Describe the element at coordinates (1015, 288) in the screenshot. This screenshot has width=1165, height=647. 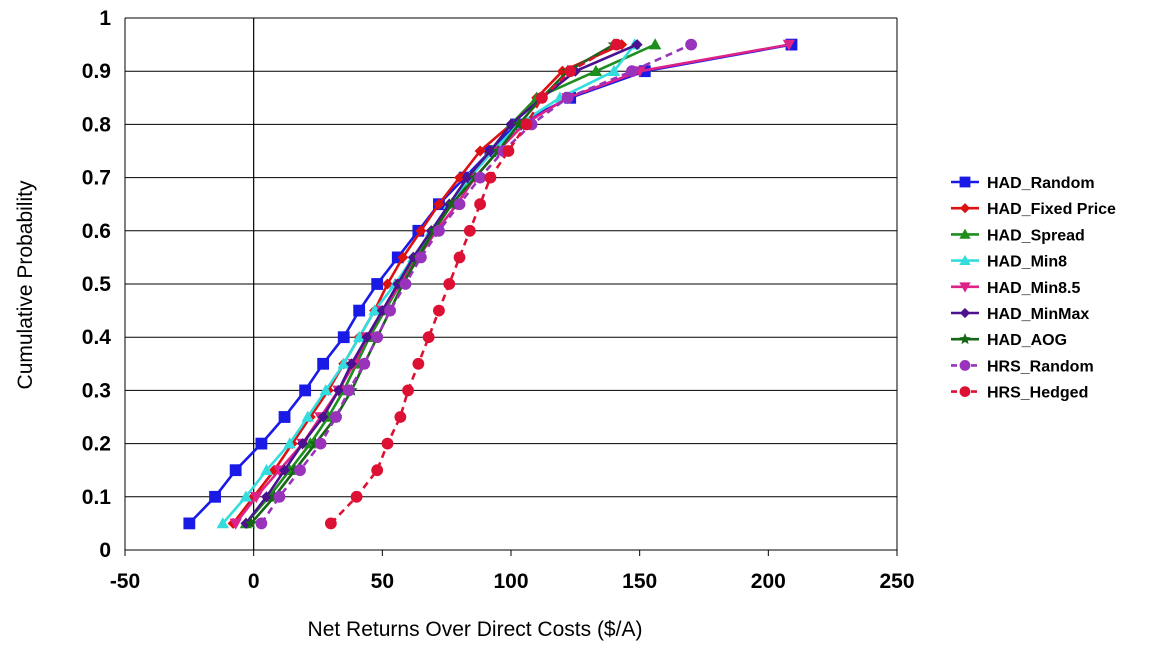
I see `legend-entry: HAD_Min8.5` at that location.